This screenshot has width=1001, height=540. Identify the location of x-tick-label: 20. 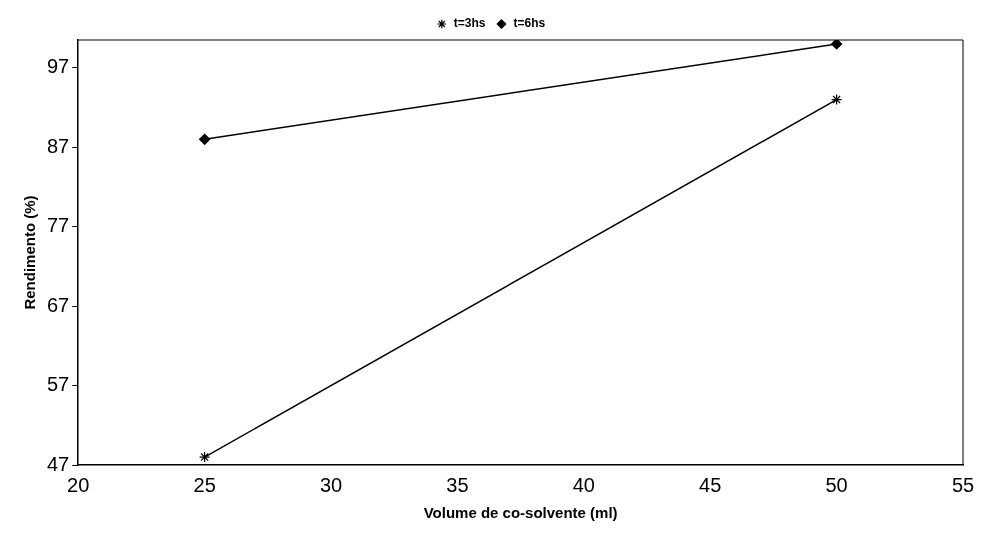
(78, 484).